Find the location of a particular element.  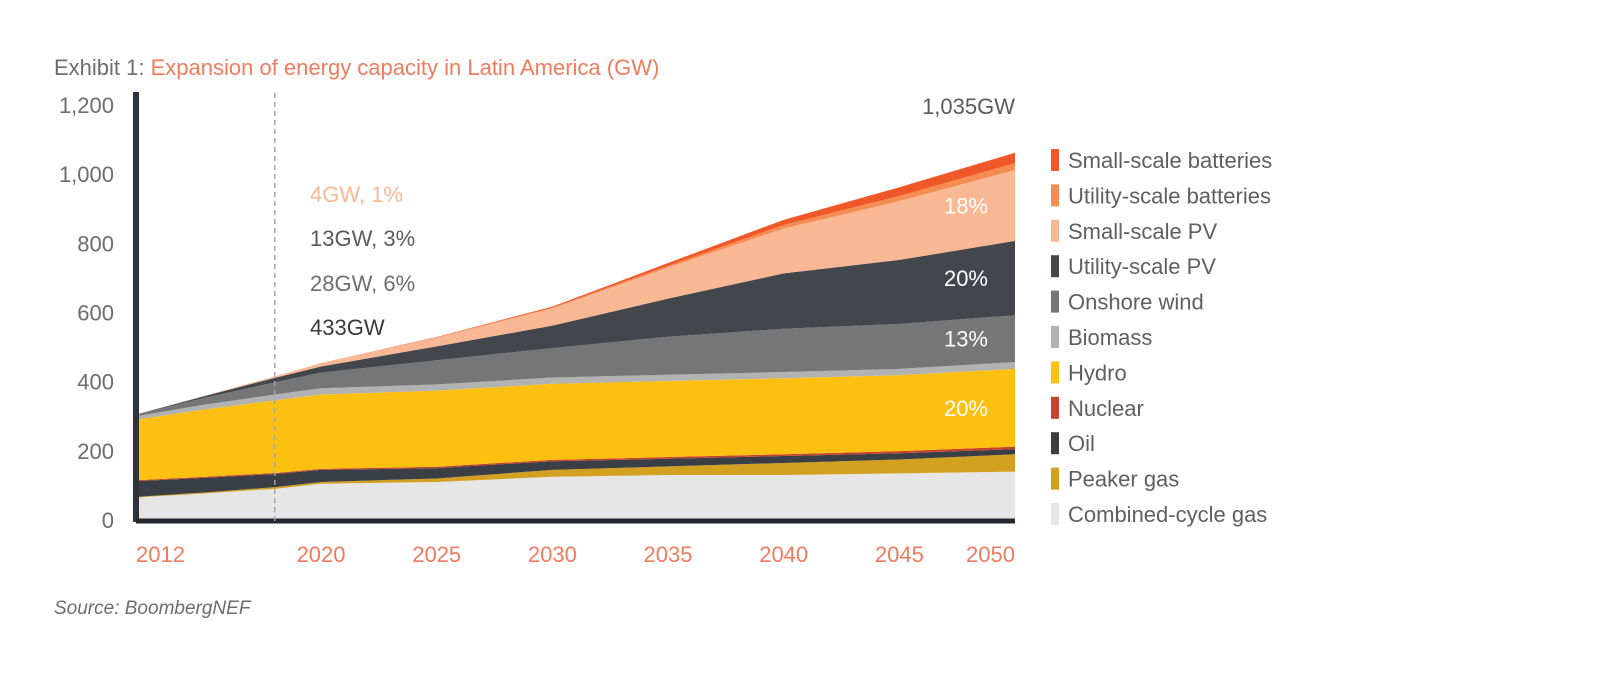

legend-label: Onshore wind is located at coordinates (1136, 302).